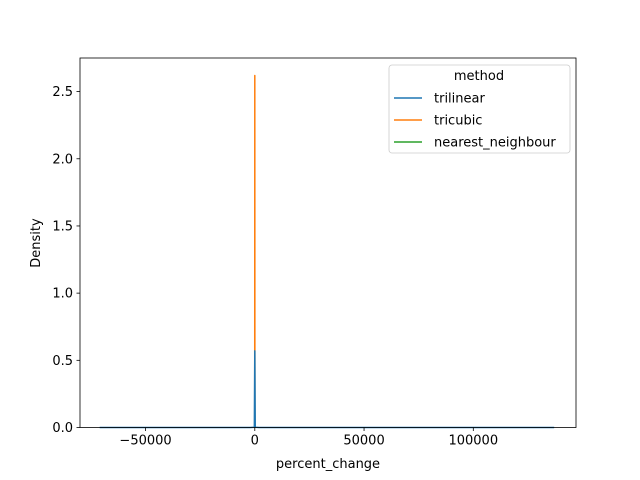  I want to click on x-tick-label: 100000, so click(473, 441).